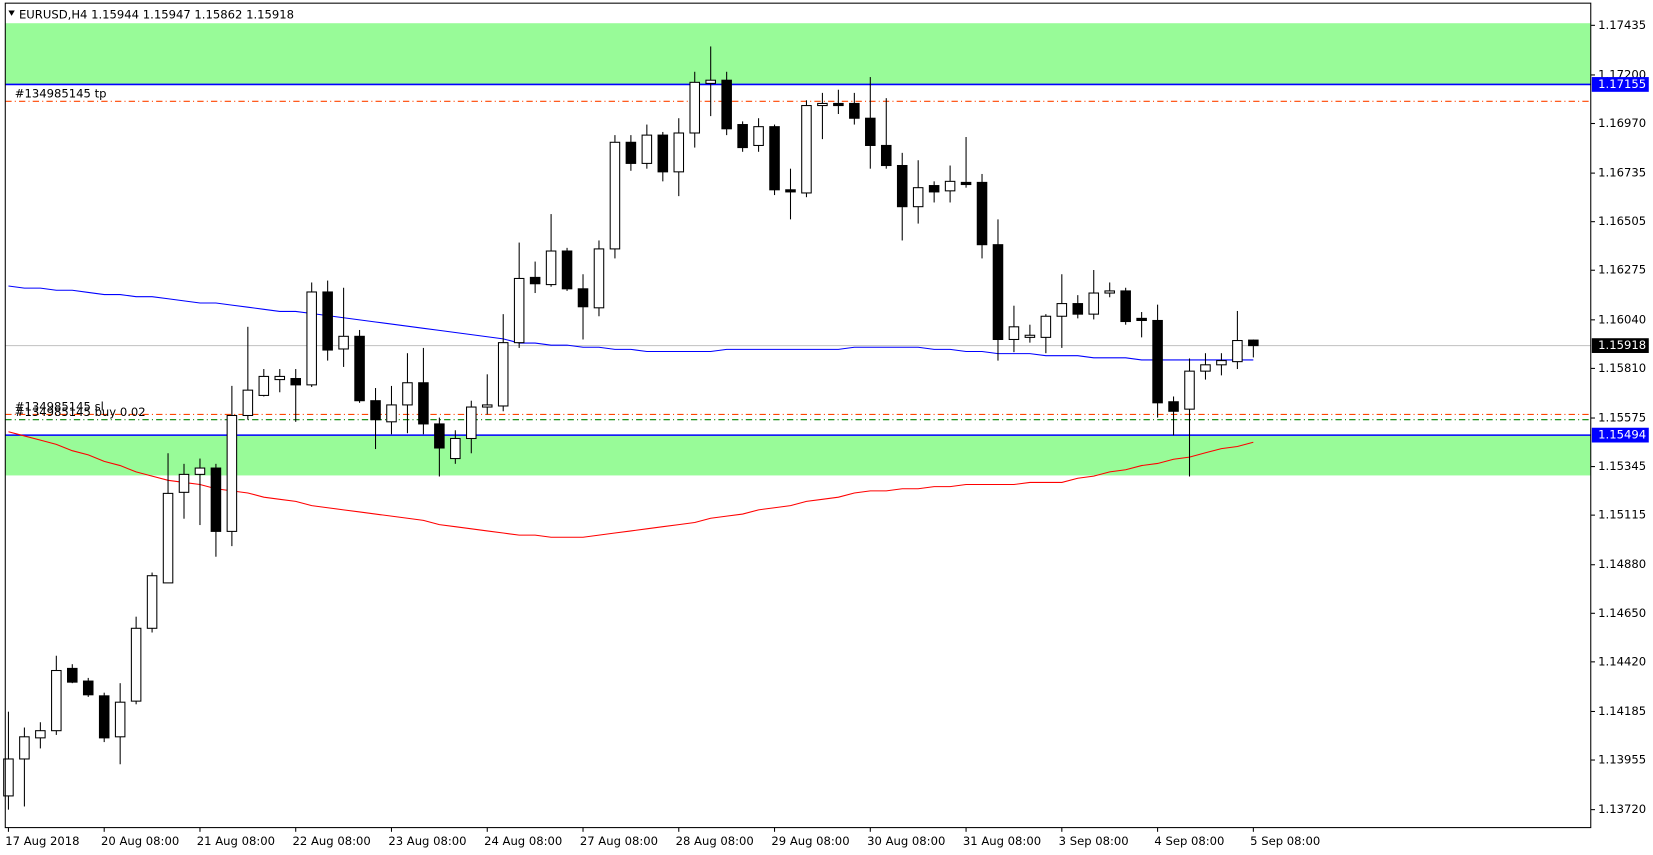 The image size is (1653, 855). What do you see at coordinates (59, 407) in the screenshot?
I see `order-label: #134985145 sl` at bounding box center [59, 407].